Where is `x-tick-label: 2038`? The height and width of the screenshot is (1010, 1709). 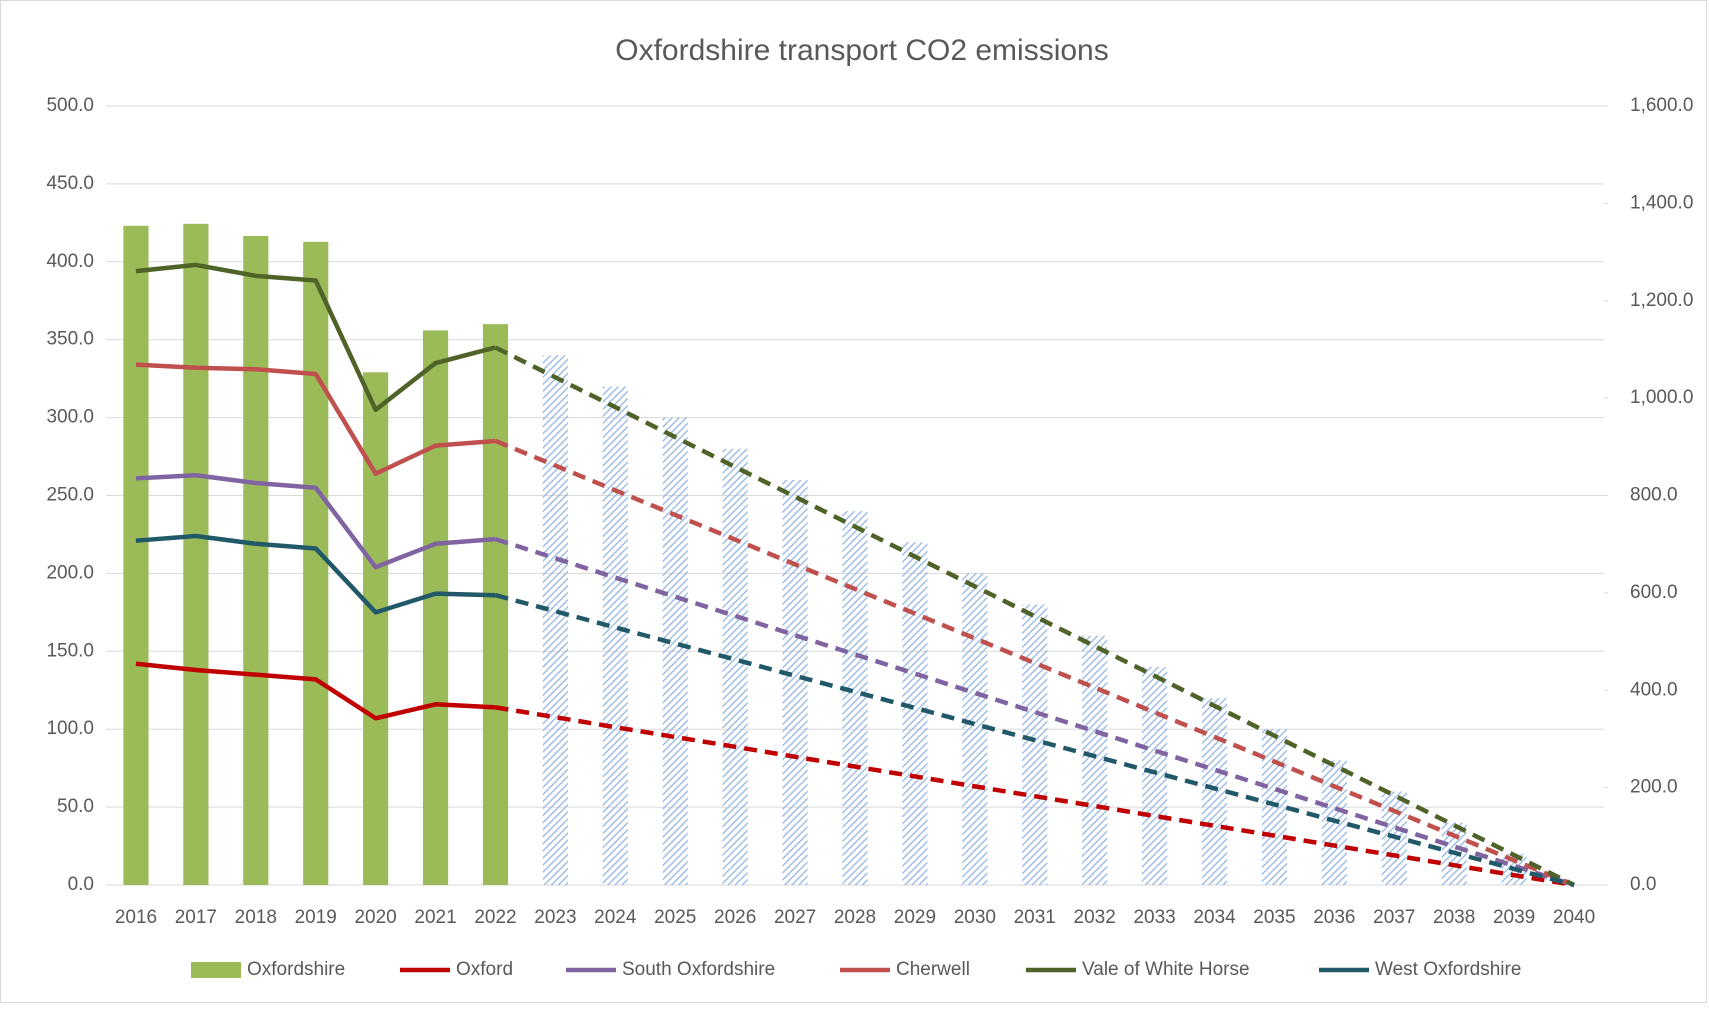
x-tick-label: 2038 is located at coordinates (1454, 917).